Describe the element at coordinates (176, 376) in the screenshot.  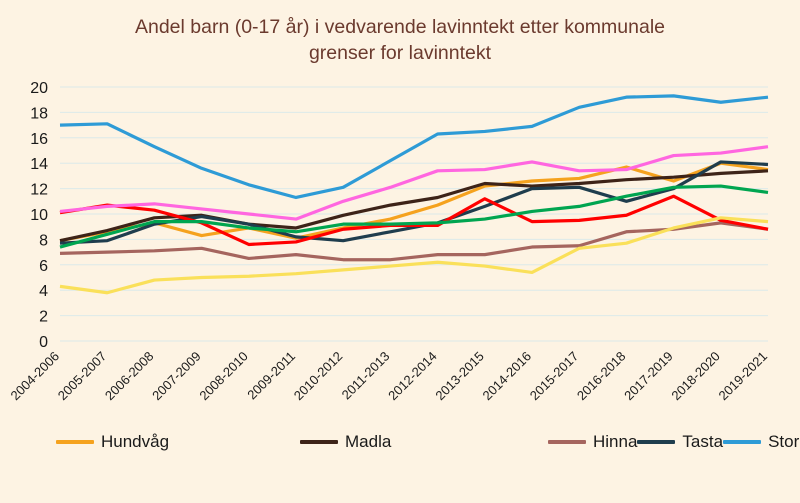
I see `x-axis-tick-label: 2007-2009` at that location.